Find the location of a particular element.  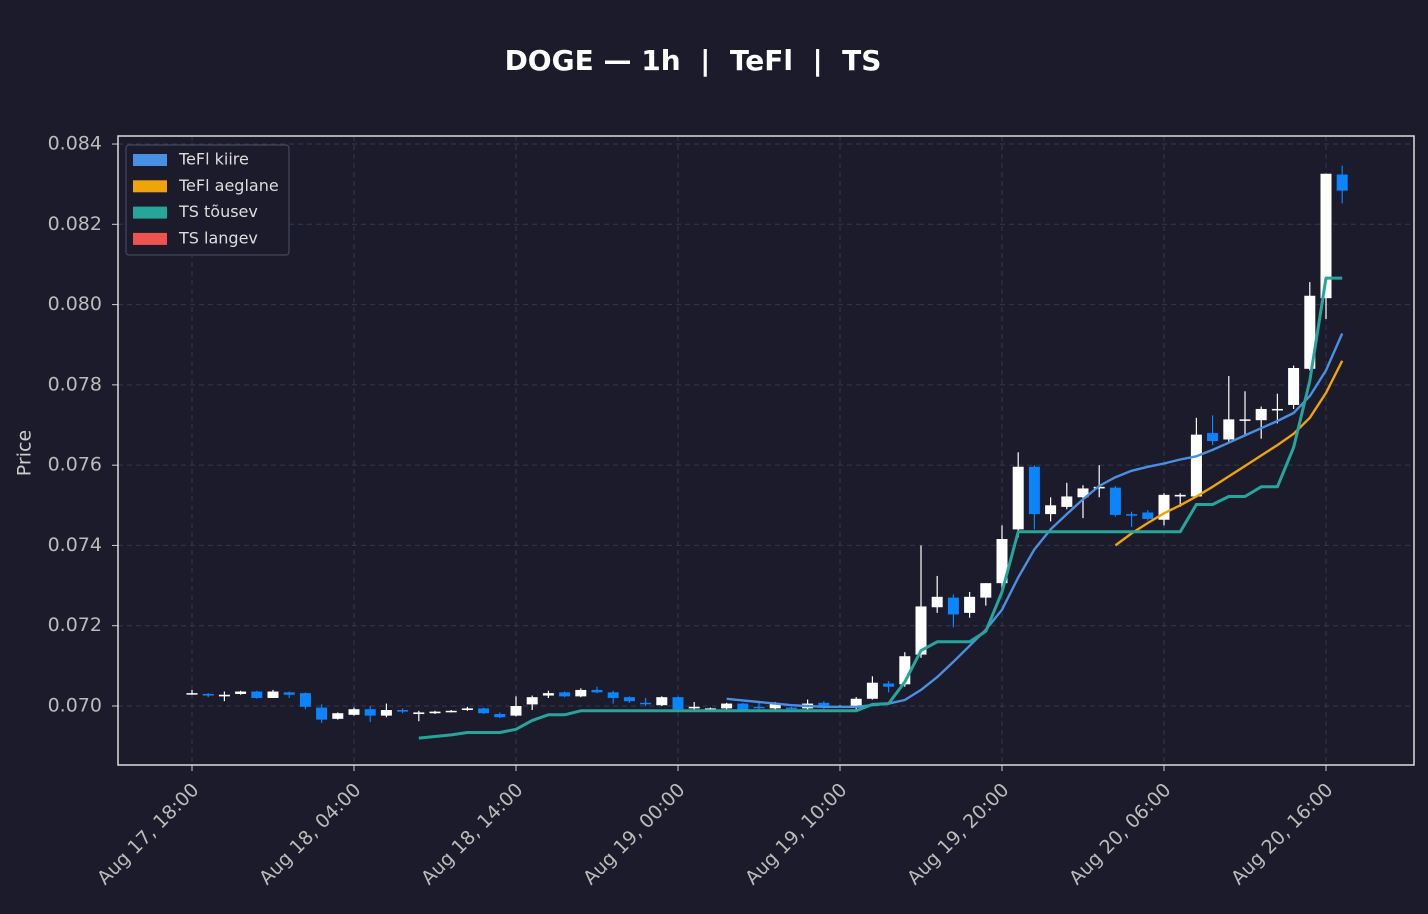

y-axis-label: Price is located at coordinates (25, 453).